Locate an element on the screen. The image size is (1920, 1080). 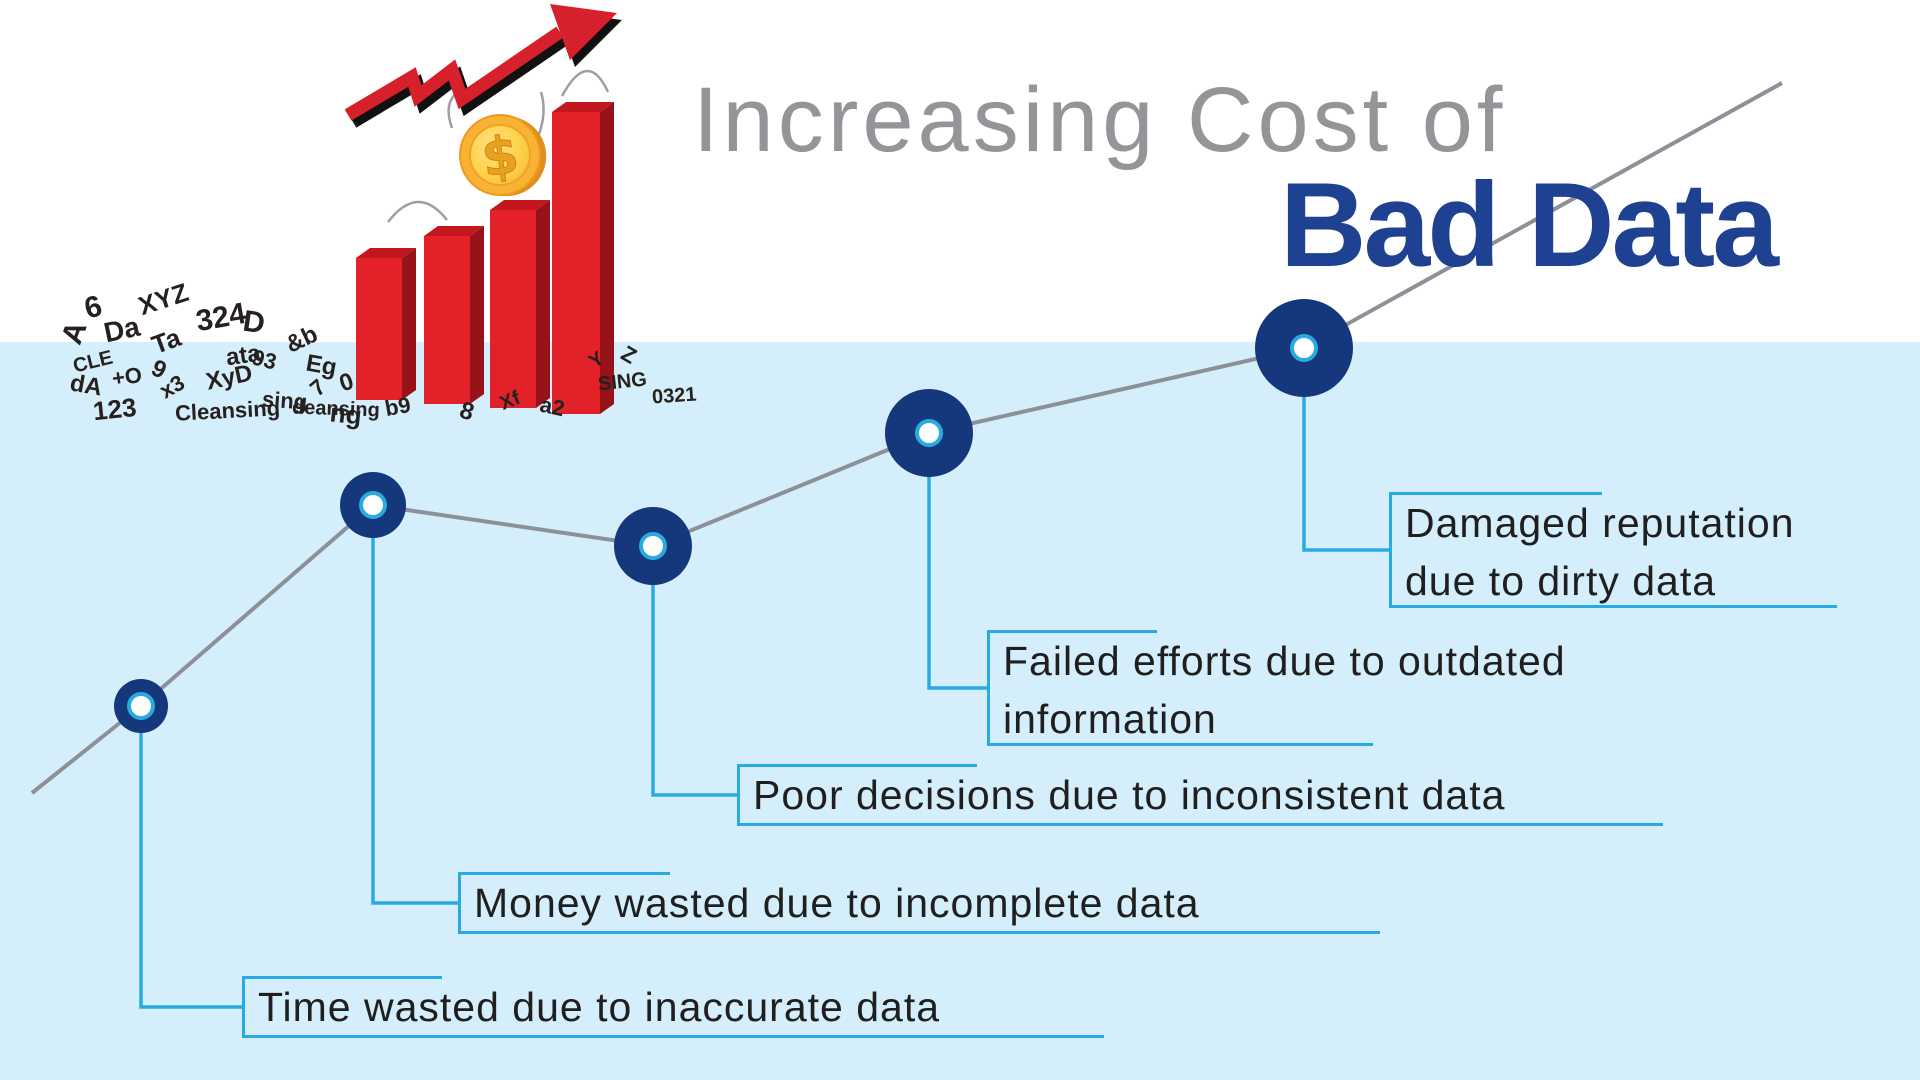
label-text: Damaged reputation is located at coordinates (1600, 523).